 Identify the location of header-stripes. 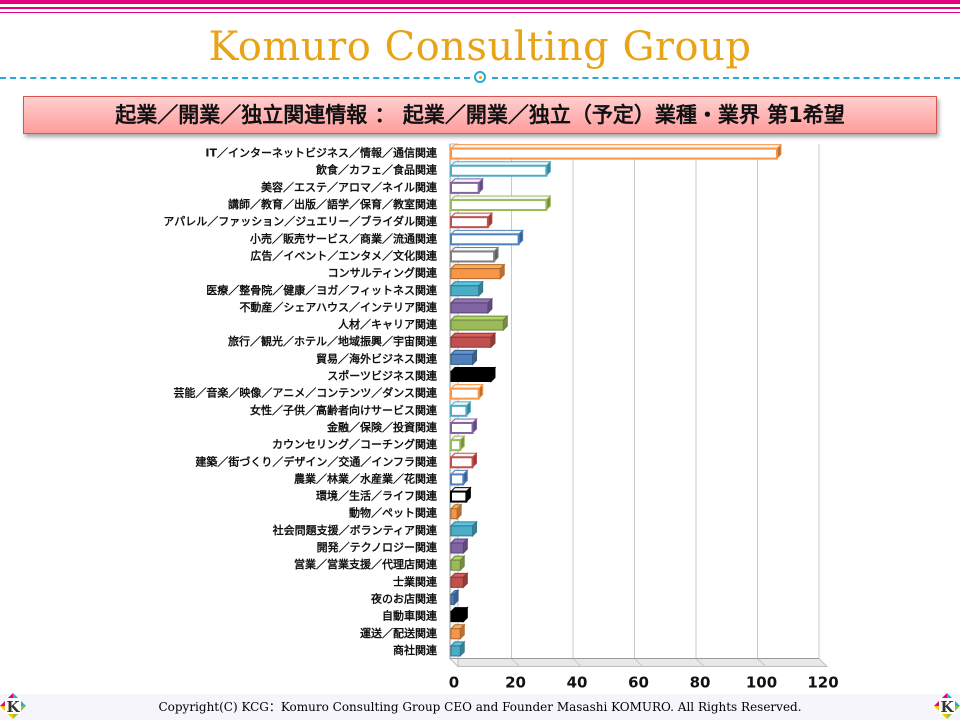
(480, 9).